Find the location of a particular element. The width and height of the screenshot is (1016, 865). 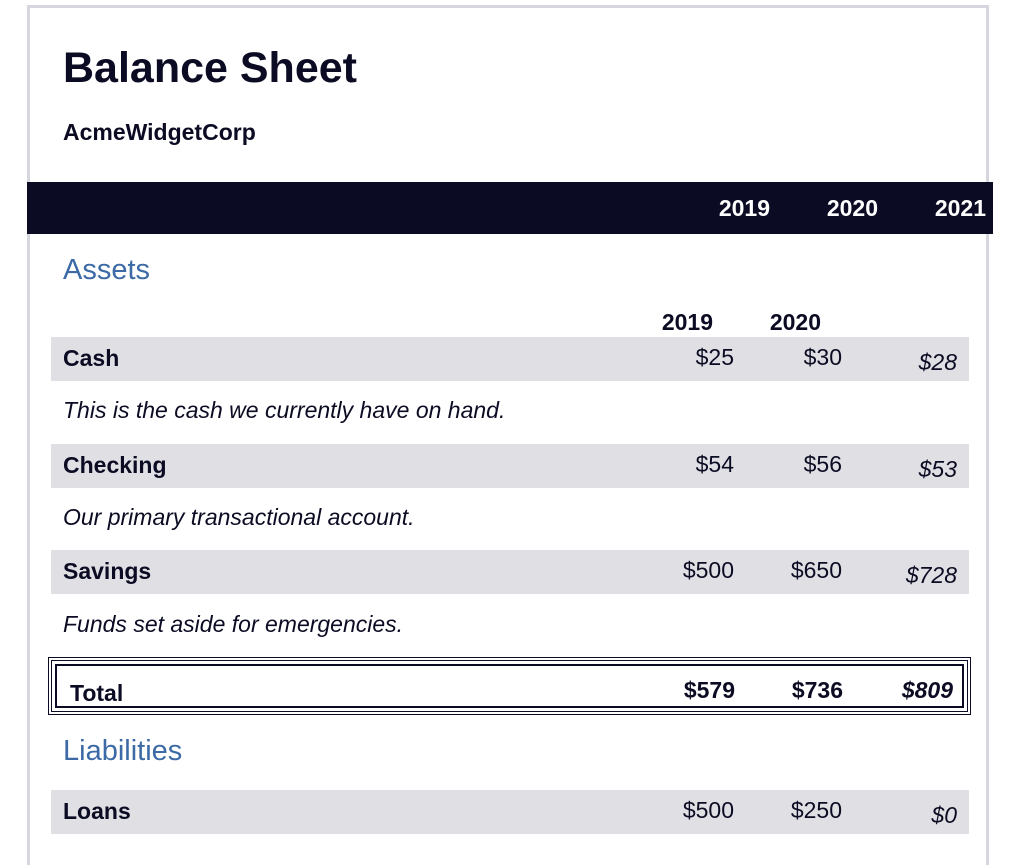

header-year-2021: 2021 is located at coordinates (960, 208).